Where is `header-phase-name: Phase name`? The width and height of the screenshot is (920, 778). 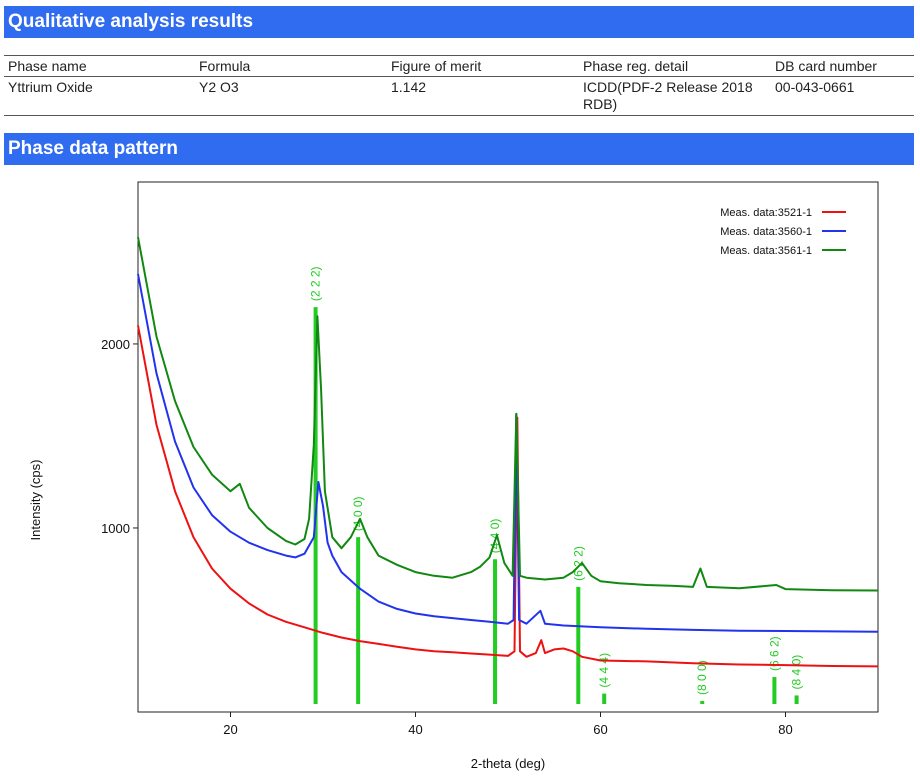 header-phase-name: Phase name is located at coordinates (99, 66).